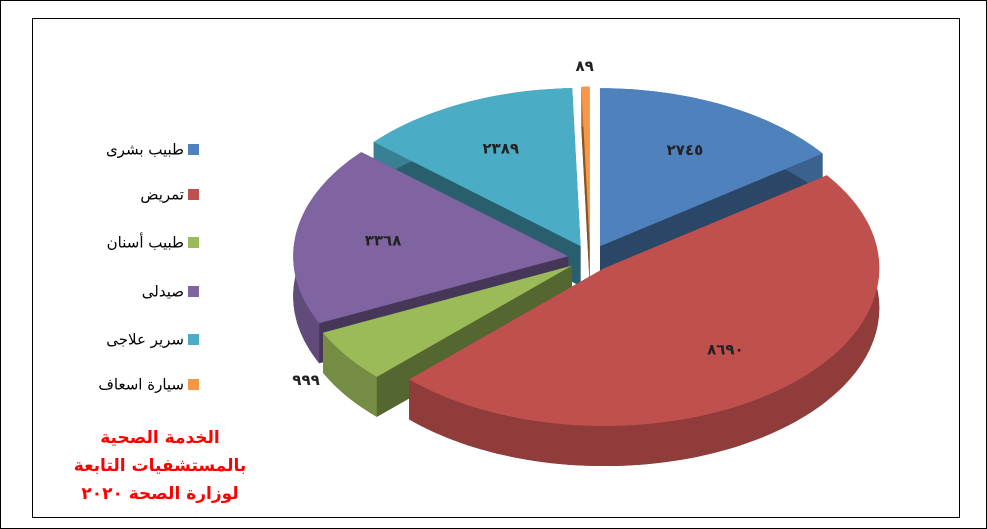 This screenshot has height=529, width=987. I want to click on legend-label: طبيب أسنان, so click(145, 242).